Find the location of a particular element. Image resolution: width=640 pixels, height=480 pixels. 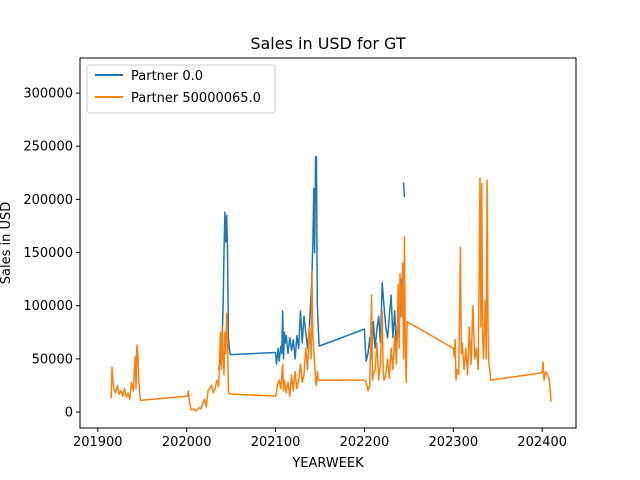

chart-title: Sales in USD for GT is located at coordinates (328, 43).